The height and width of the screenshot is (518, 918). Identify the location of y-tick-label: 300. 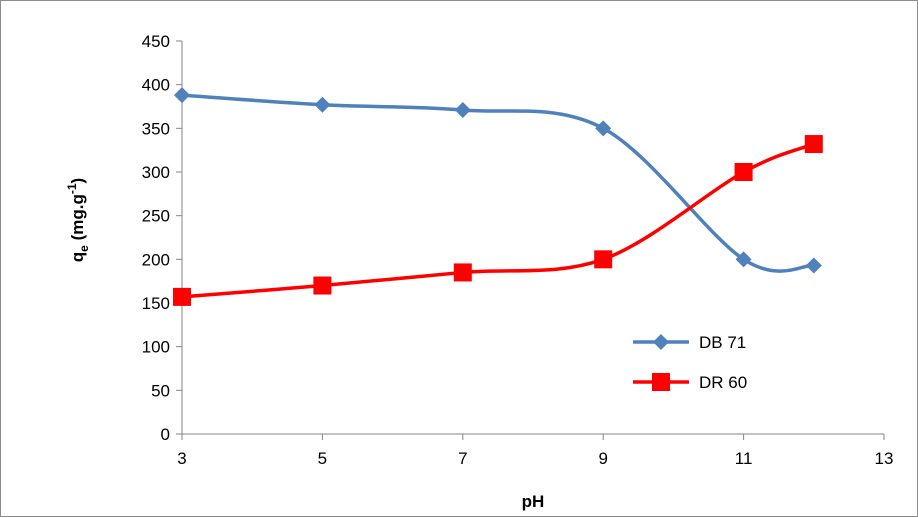
(156, 172).